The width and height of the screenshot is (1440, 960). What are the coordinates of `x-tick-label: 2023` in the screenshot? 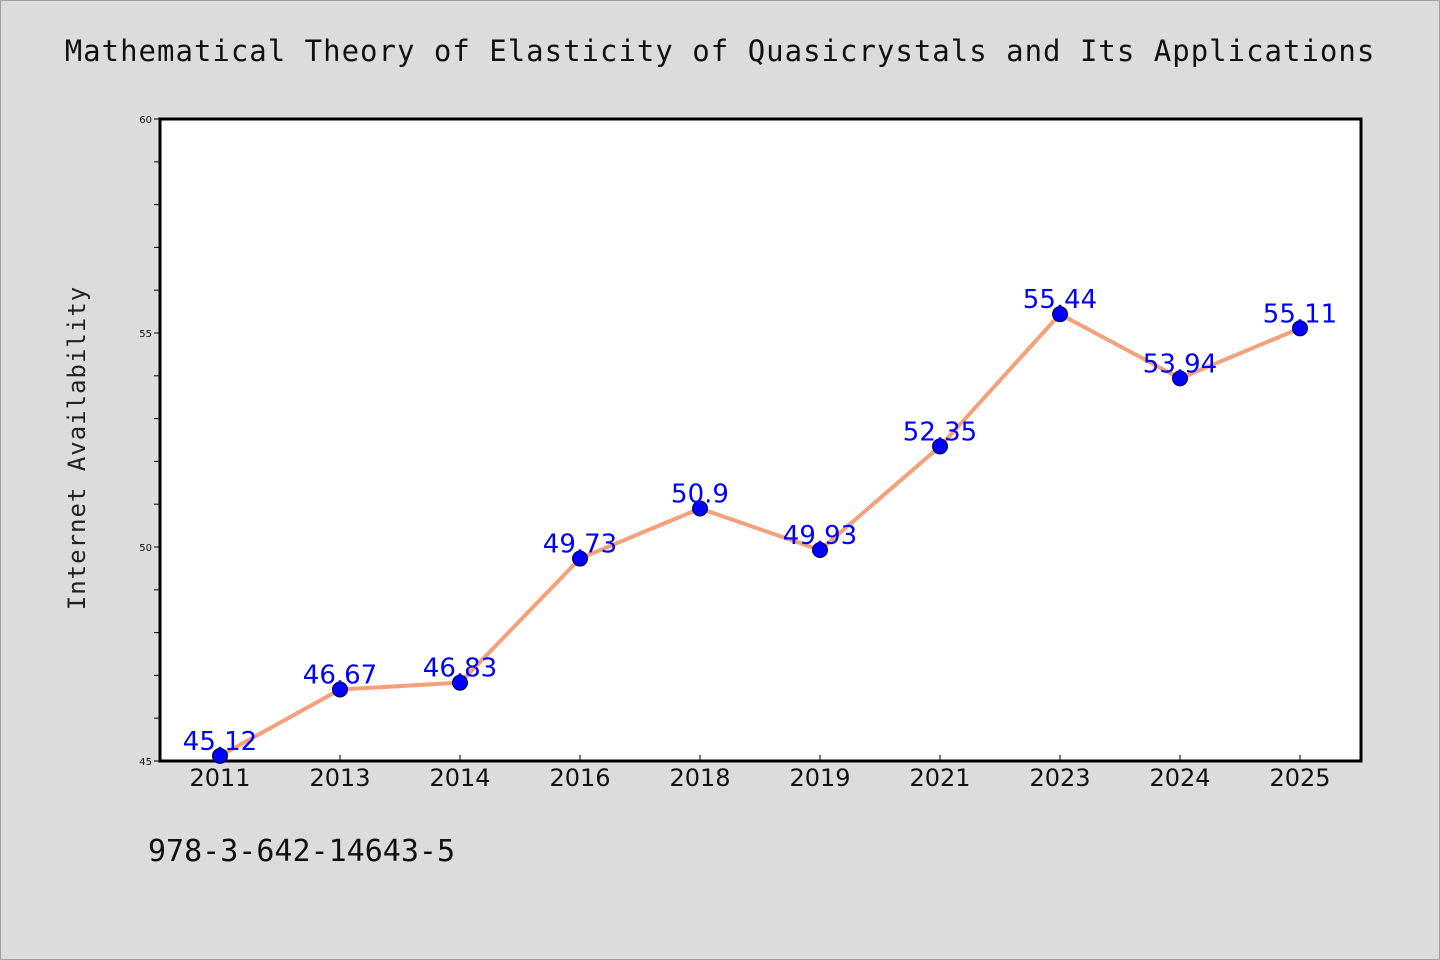 It's located at (1059, 778).